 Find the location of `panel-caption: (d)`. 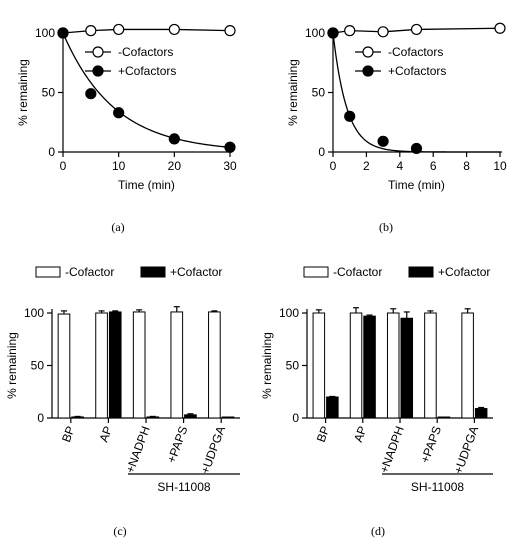

panel-caption: (d) is located at coordinates (378, 531).